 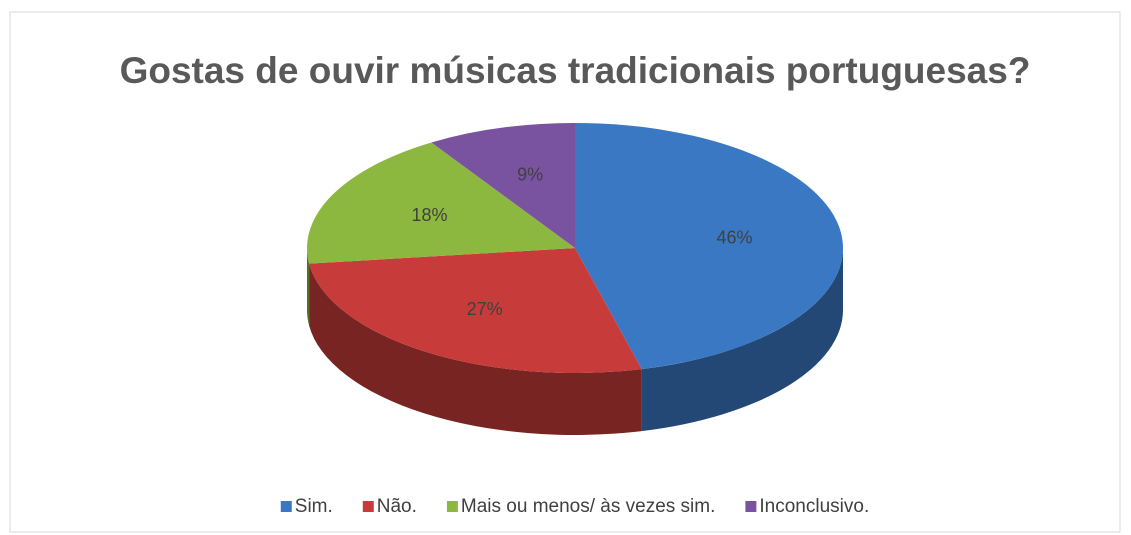 What do you see at coordinates (814, 506) in the screenshot?
I see `legend-label: Inconclusivo.` at bounding box center [814, 506].